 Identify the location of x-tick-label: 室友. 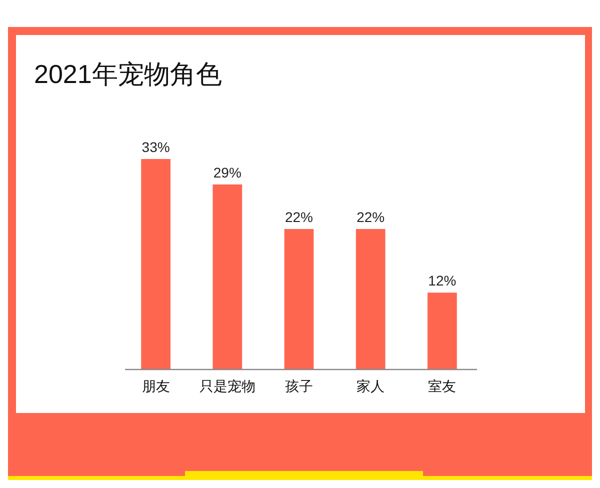
(442, 386).